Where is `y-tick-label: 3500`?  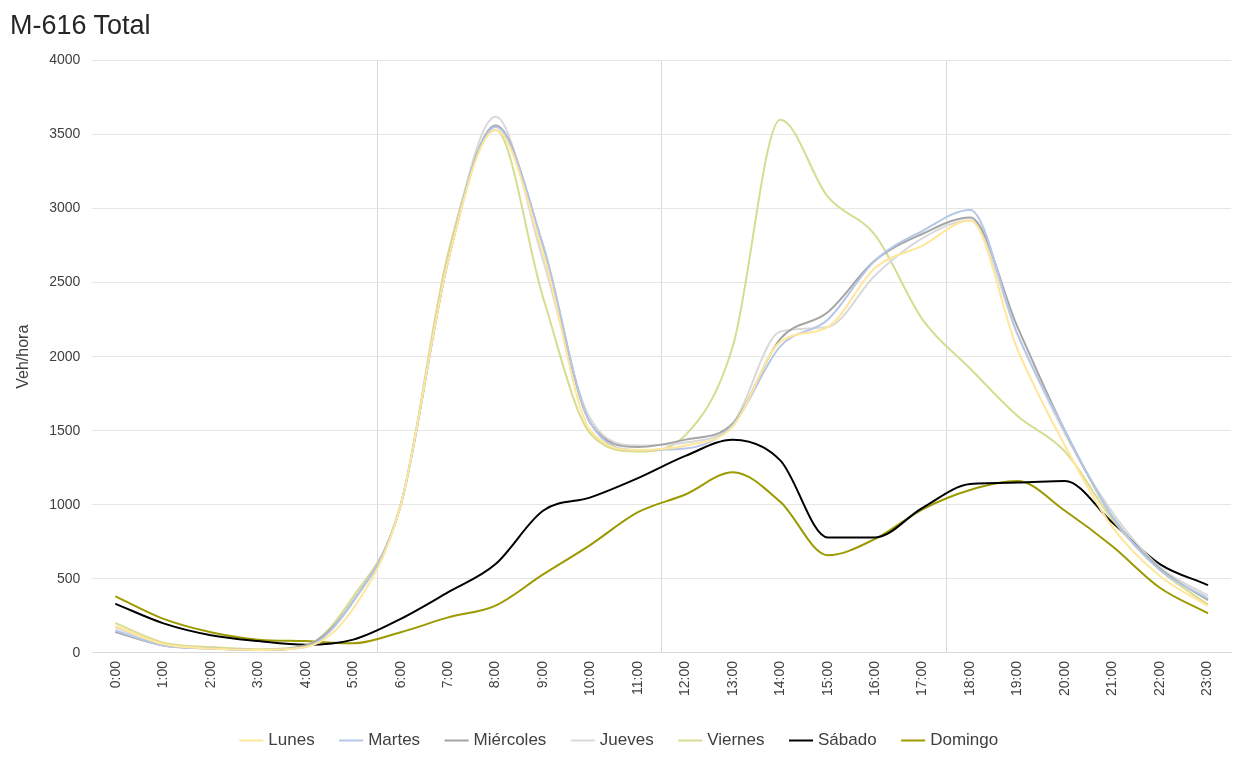
y-tick-label: 3500 is located at coordinates (65, 133).